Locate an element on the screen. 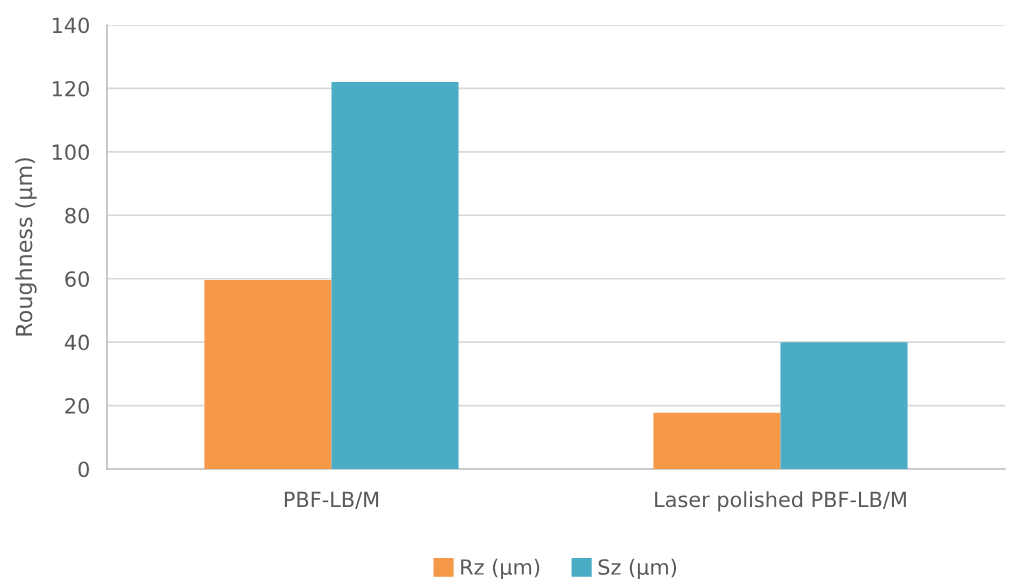 Image resolution: width=1012 pixels, height=580 pixels. y-tick-label: 80 is located at coordinates (77, 215).